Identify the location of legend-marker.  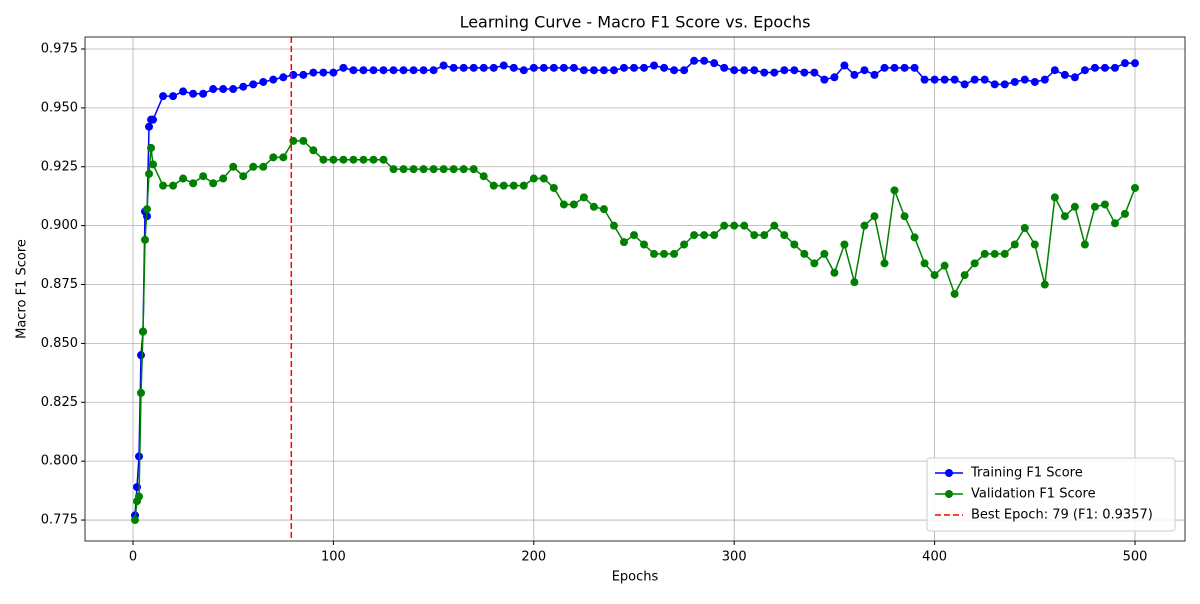
(949, 473).